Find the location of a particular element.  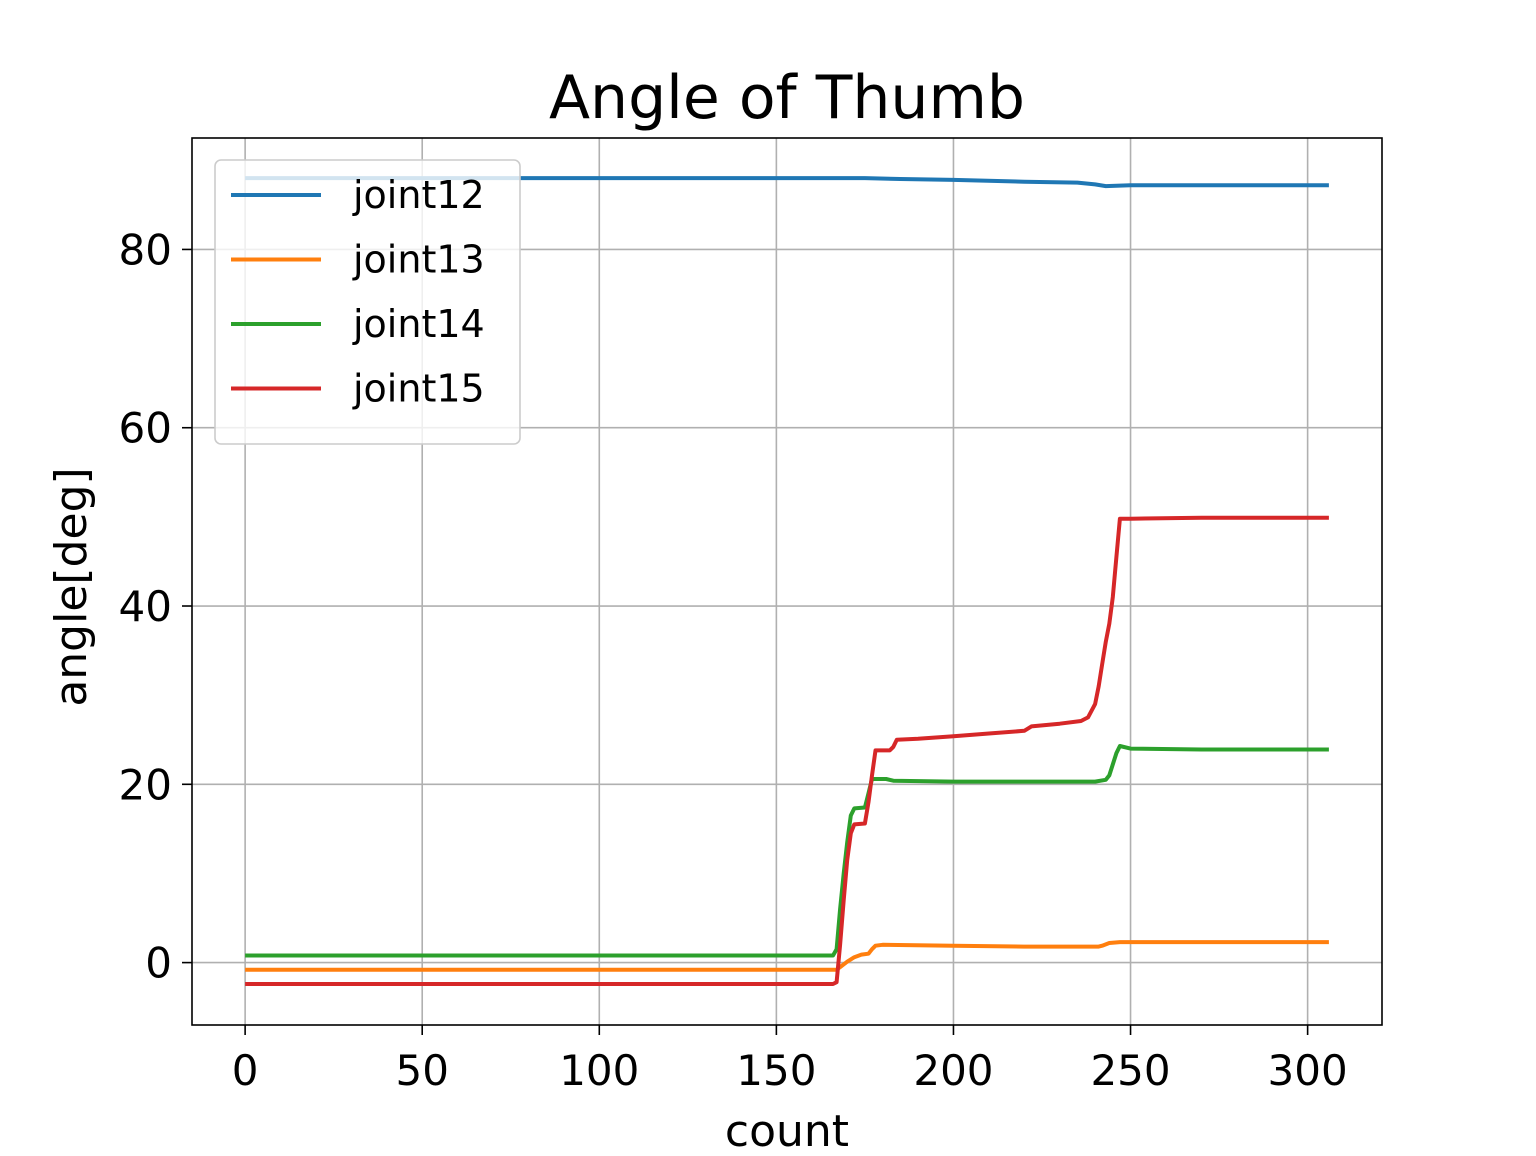

legend: joint12 joint13 joint14 joint15 is located at coordinates (367, 302).